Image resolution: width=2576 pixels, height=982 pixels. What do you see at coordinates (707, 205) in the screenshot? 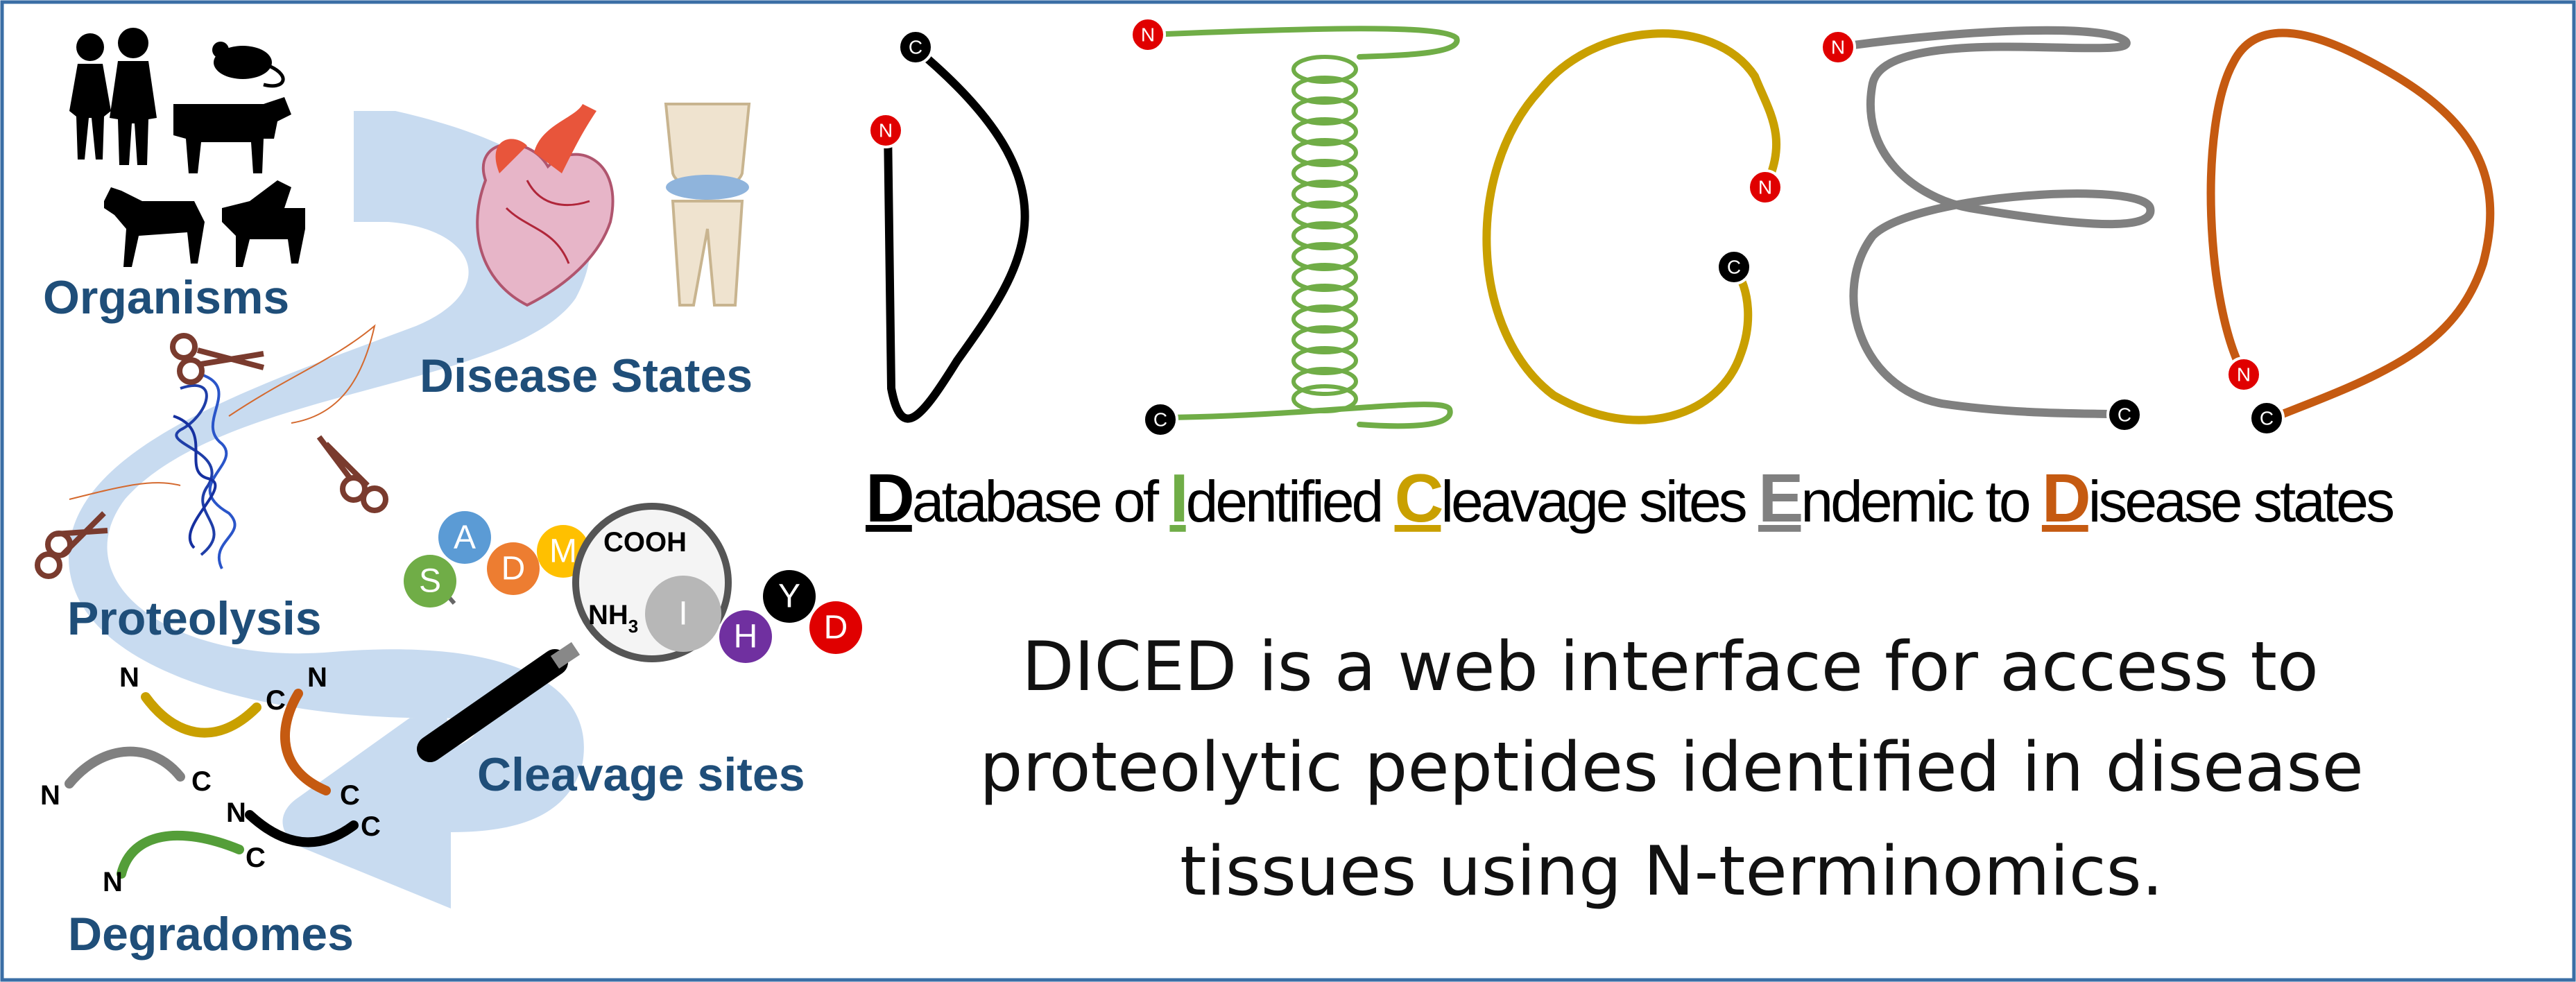
I see `knee-joint-icon` at bounding box center [707, 205].